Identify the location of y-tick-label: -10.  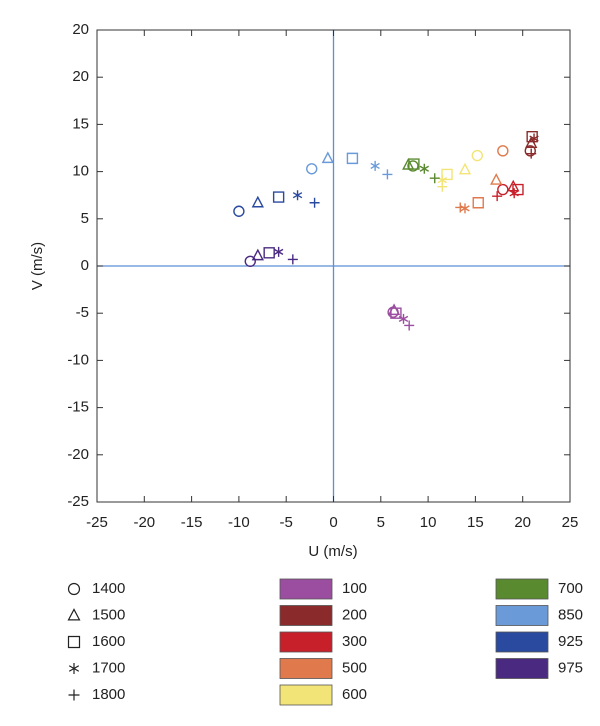
(78, 359).